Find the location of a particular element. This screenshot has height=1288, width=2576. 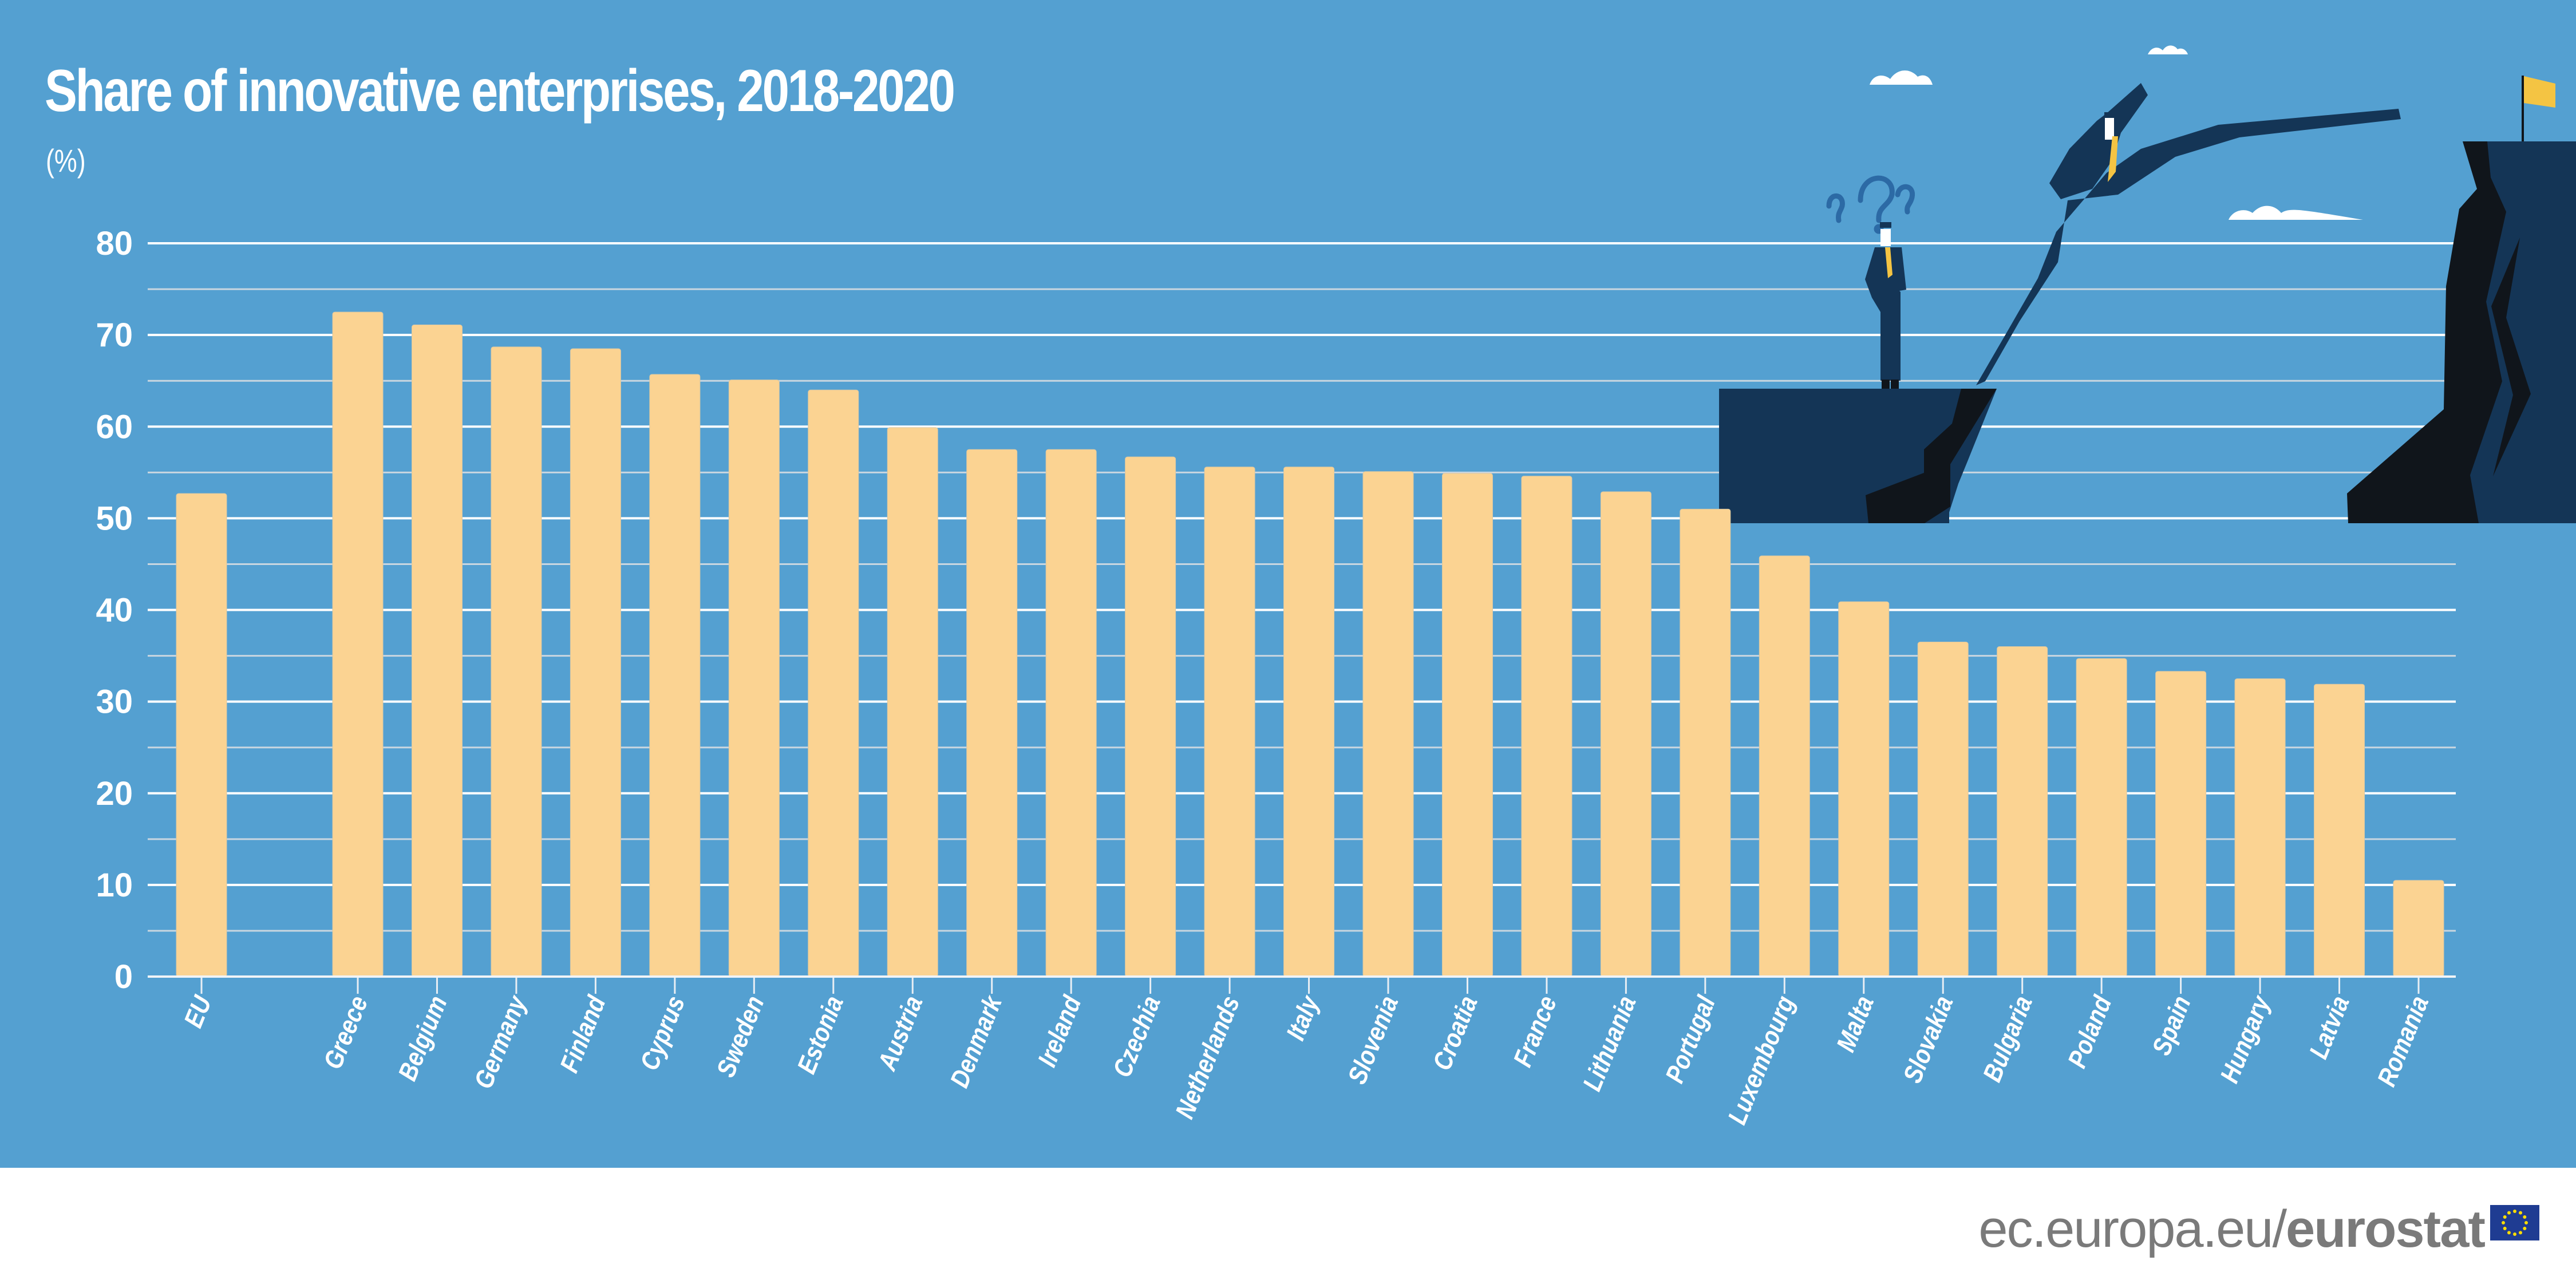

y-tick-label: 20 is located at coordinates (114, 793).